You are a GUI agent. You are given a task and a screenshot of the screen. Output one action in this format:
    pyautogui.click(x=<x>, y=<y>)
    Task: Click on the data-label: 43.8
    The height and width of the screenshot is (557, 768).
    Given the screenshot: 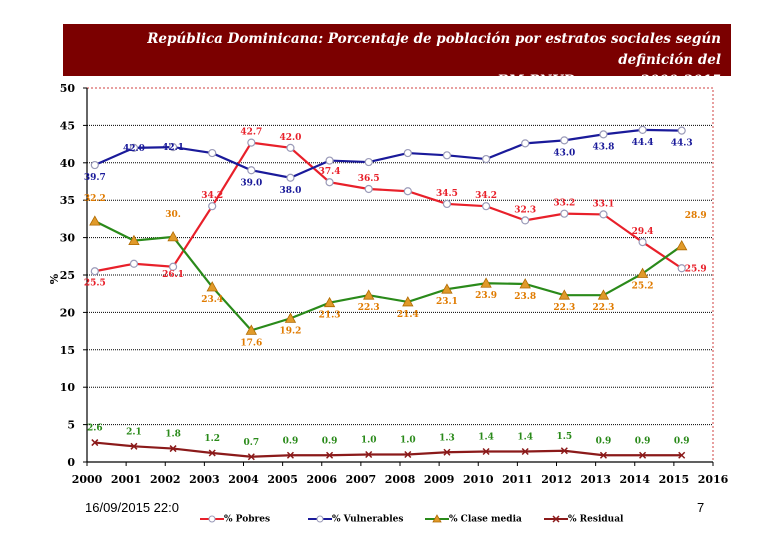 What is the action you would take?
    pyautogui.click(x=603, y=147)
    